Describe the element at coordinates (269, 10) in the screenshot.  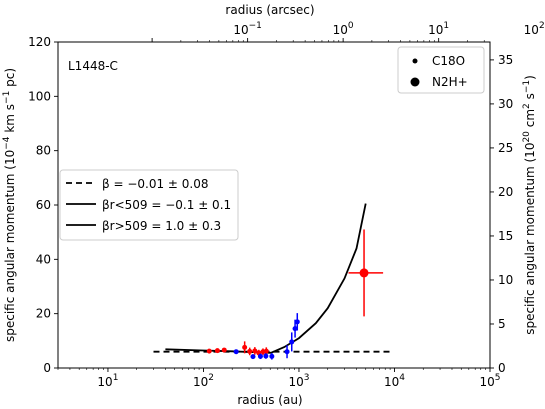
I see `top-x-axis-title: radius (arcsec)` at that location.